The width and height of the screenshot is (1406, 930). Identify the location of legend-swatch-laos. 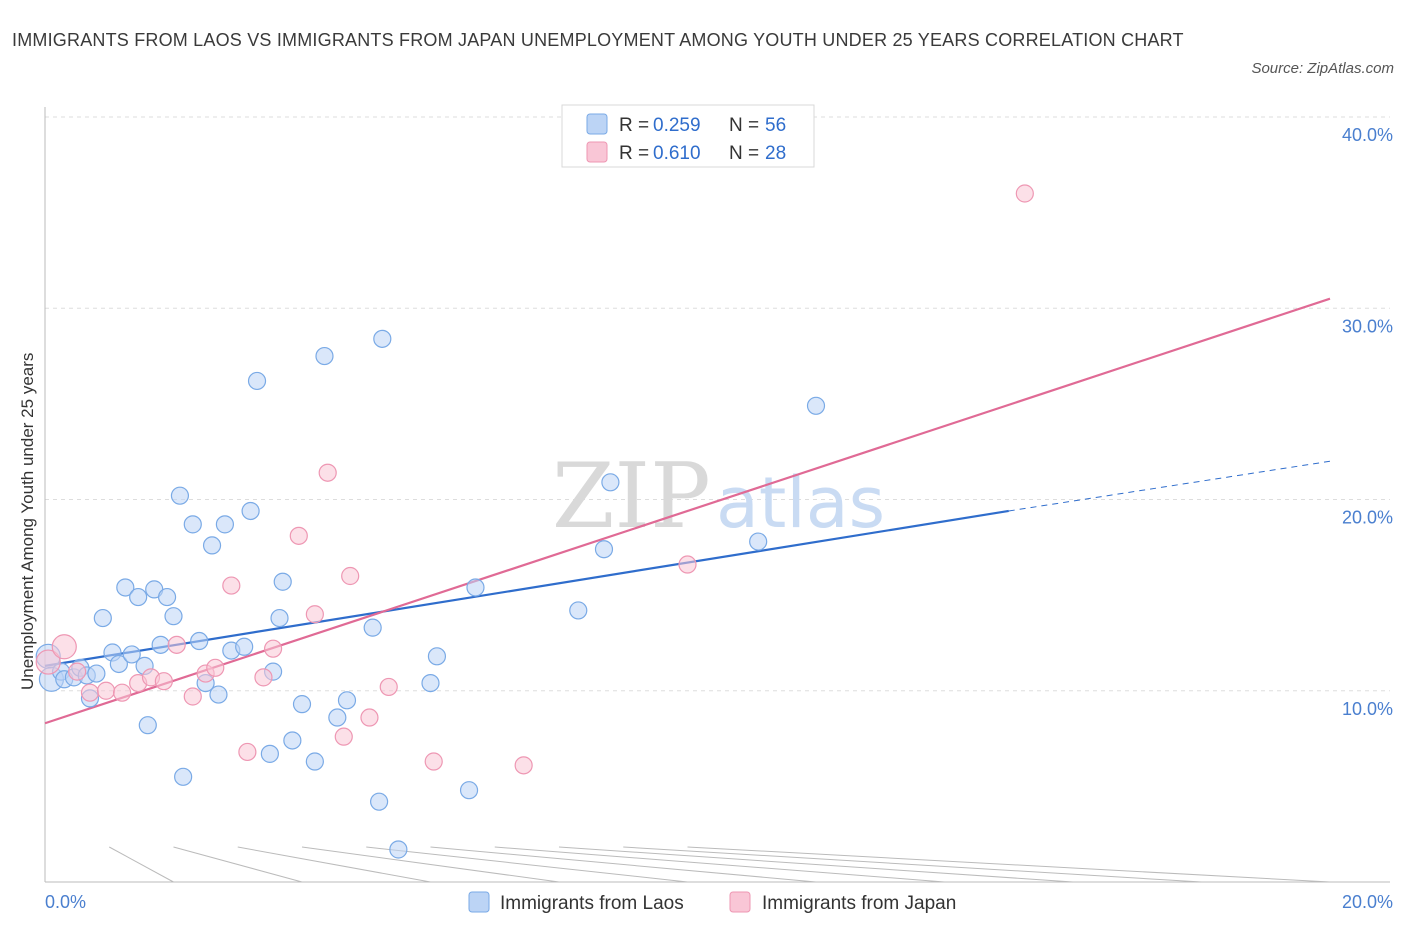
(597, 124).